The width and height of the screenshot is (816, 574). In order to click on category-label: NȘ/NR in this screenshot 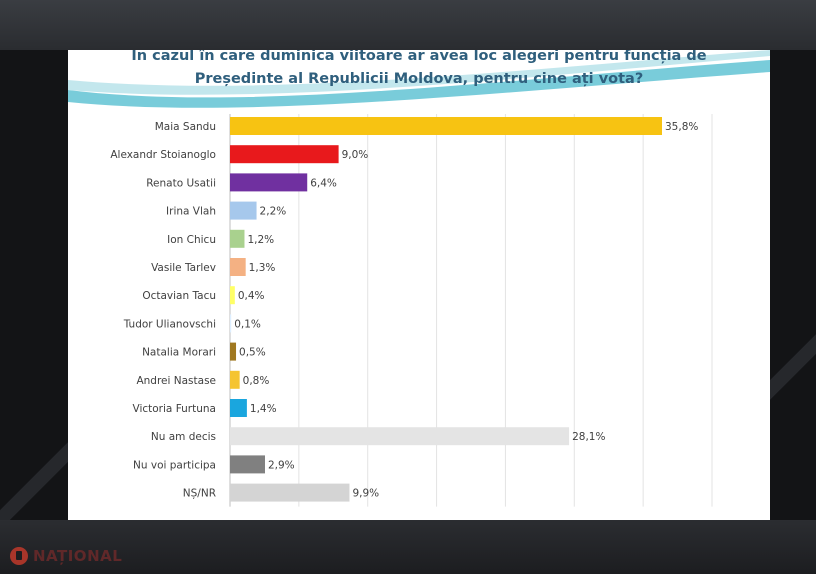, I will do `click(199, 494)`.